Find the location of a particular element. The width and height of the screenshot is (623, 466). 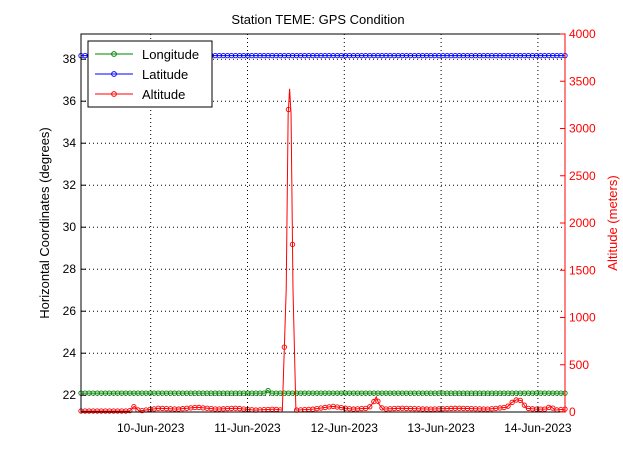

y2-tick-label: 1000 is located at coordinates (582, 318).